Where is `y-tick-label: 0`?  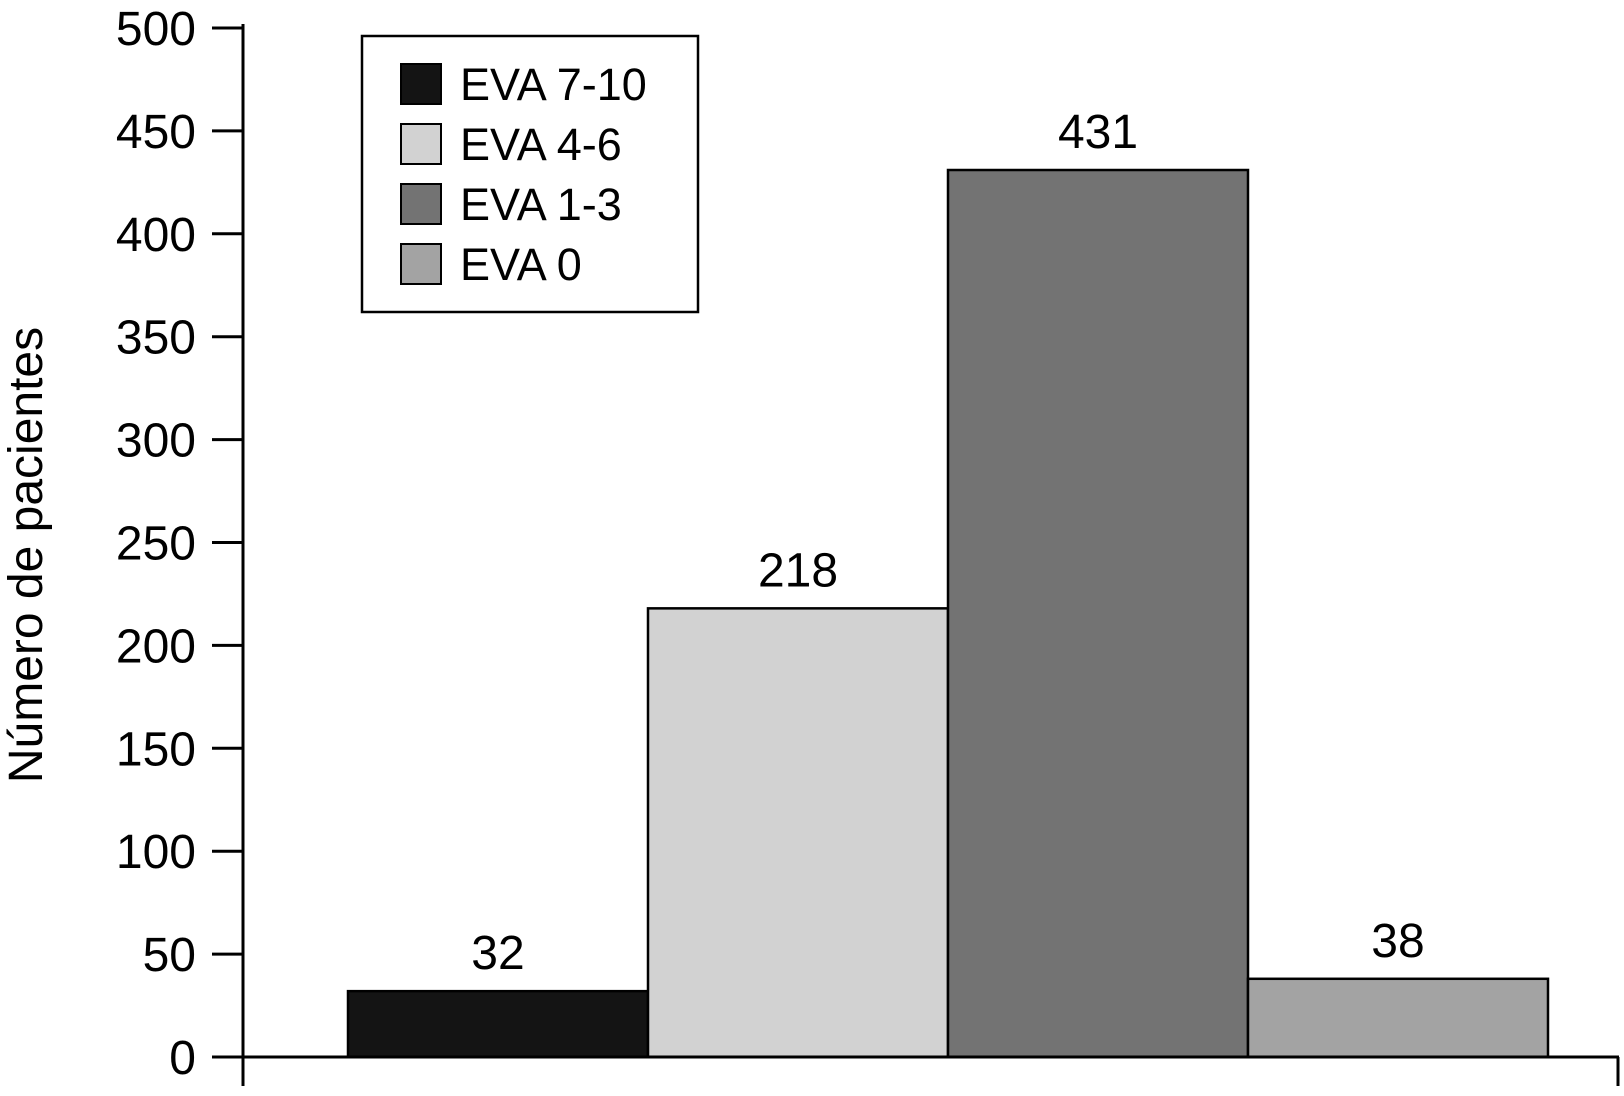
y-tick-label: 0 is located at coordinates (182, 1058).